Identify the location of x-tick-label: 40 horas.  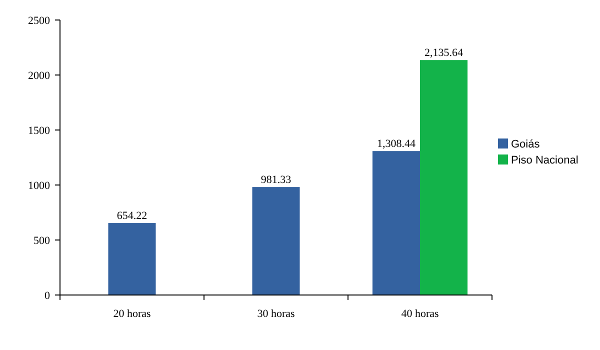
(420, 314).